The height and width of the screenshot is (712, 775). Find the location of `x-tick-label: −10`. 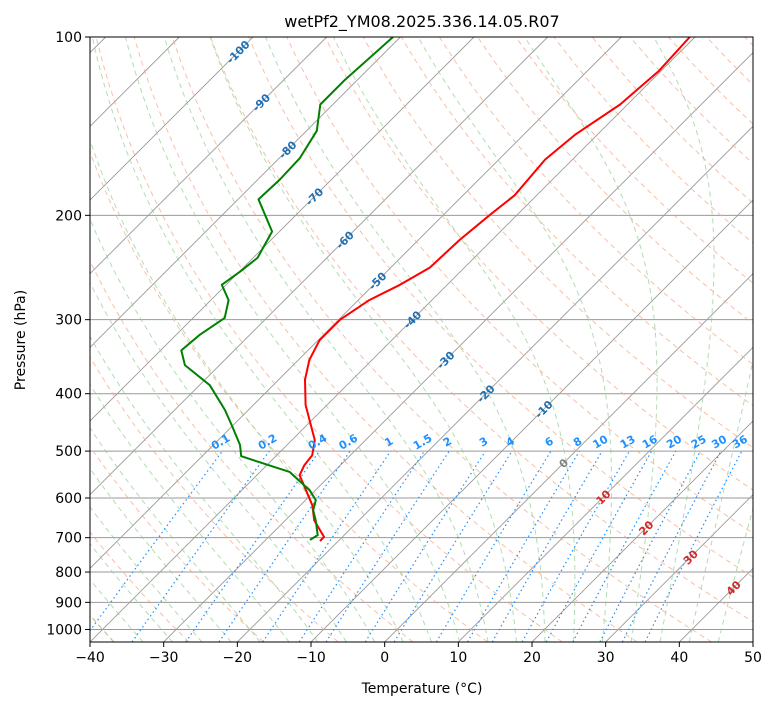

x-tick-label: −10 is located at coordinates (311, 658).